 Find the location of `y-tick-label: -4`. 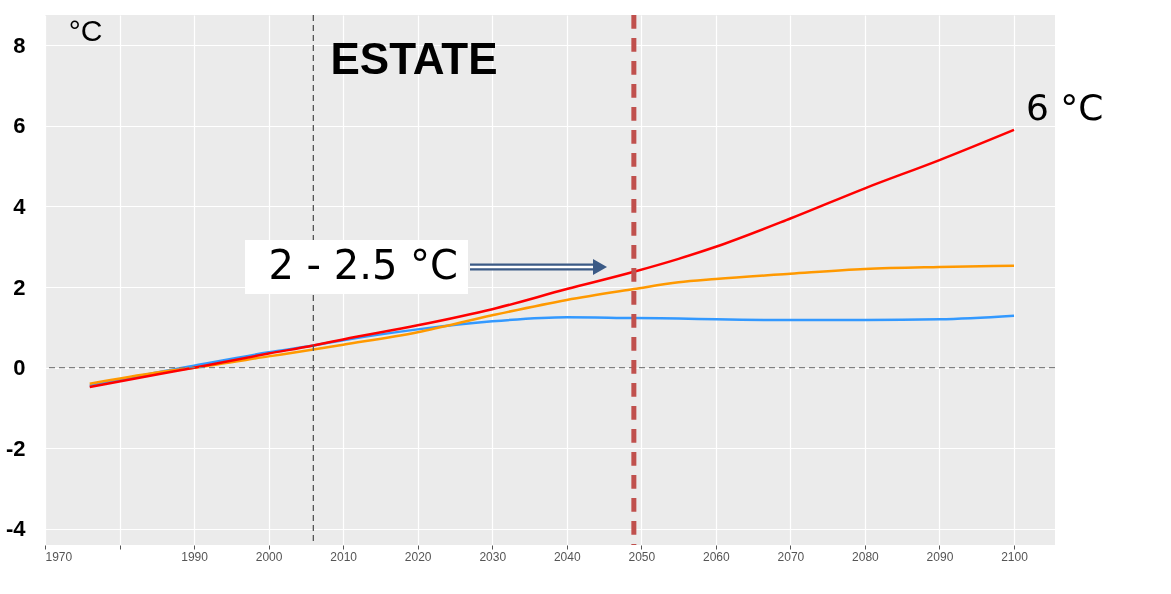

y-tick-label: -4 is located at coordinates (16, 529).